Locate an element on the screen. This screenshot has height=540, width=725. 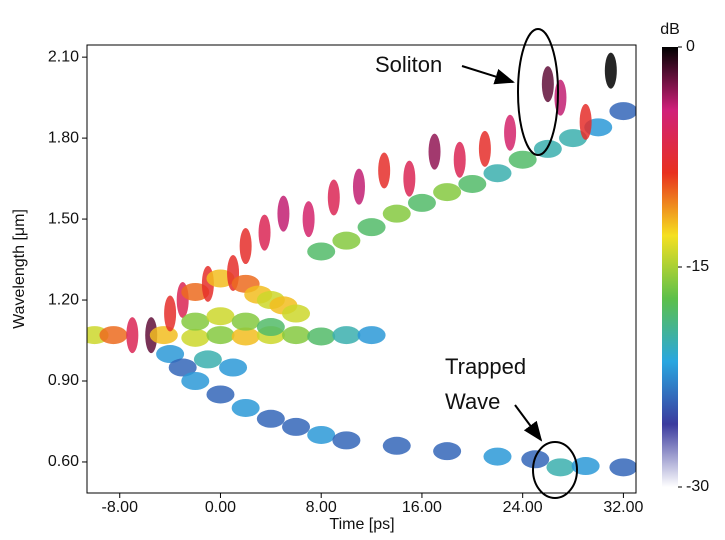
trapped-ring is located at coordinates (555, 470).